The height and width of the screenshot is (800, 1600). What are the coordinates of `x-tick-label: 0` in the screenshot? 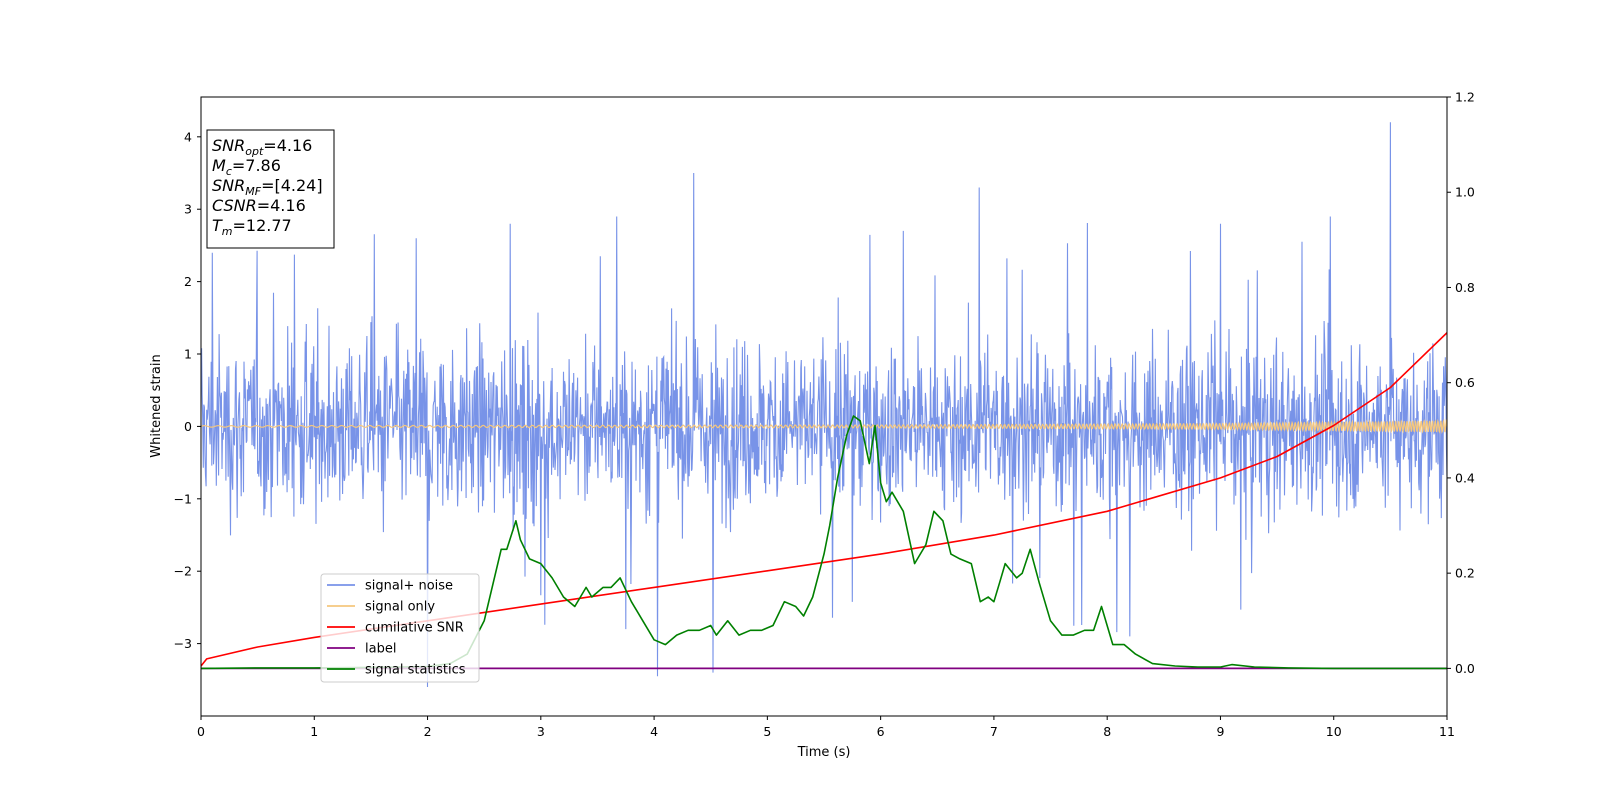 It's located at (201, 731).